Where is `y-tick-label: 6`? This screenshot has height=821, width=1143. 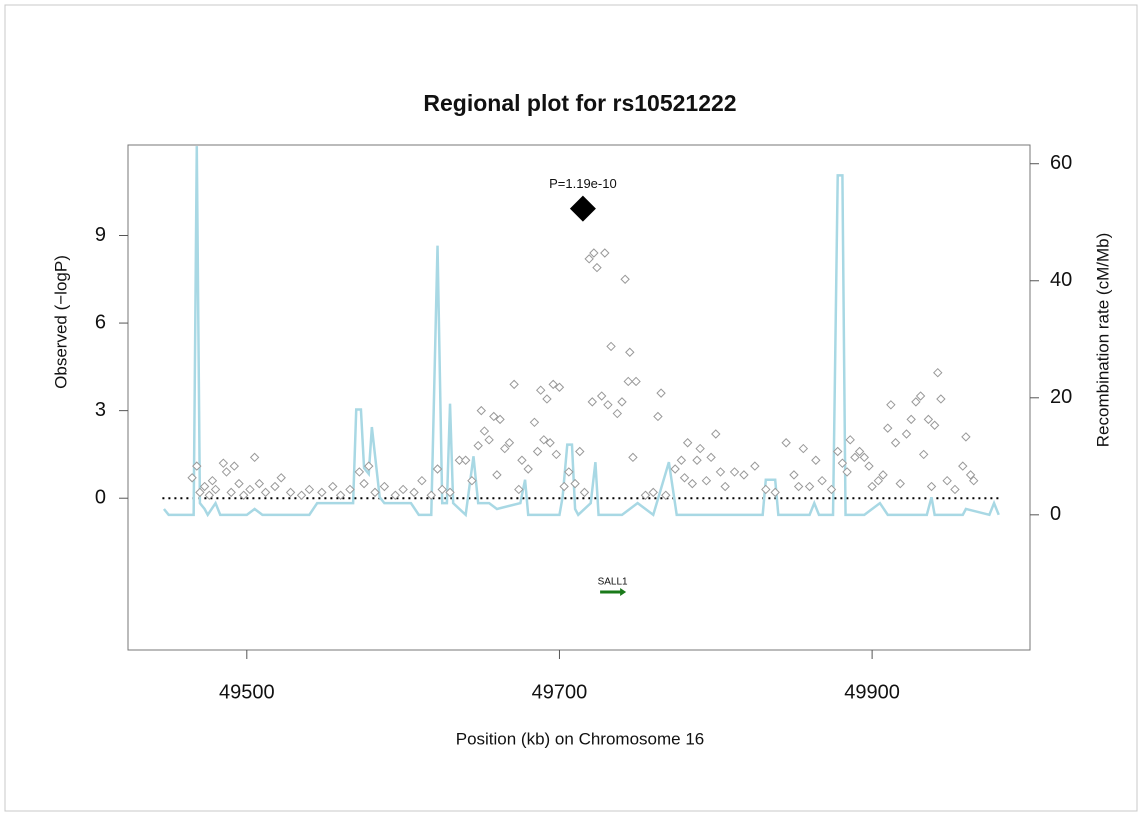 y-tick-label: 6 is located at coordinates (100, 322).